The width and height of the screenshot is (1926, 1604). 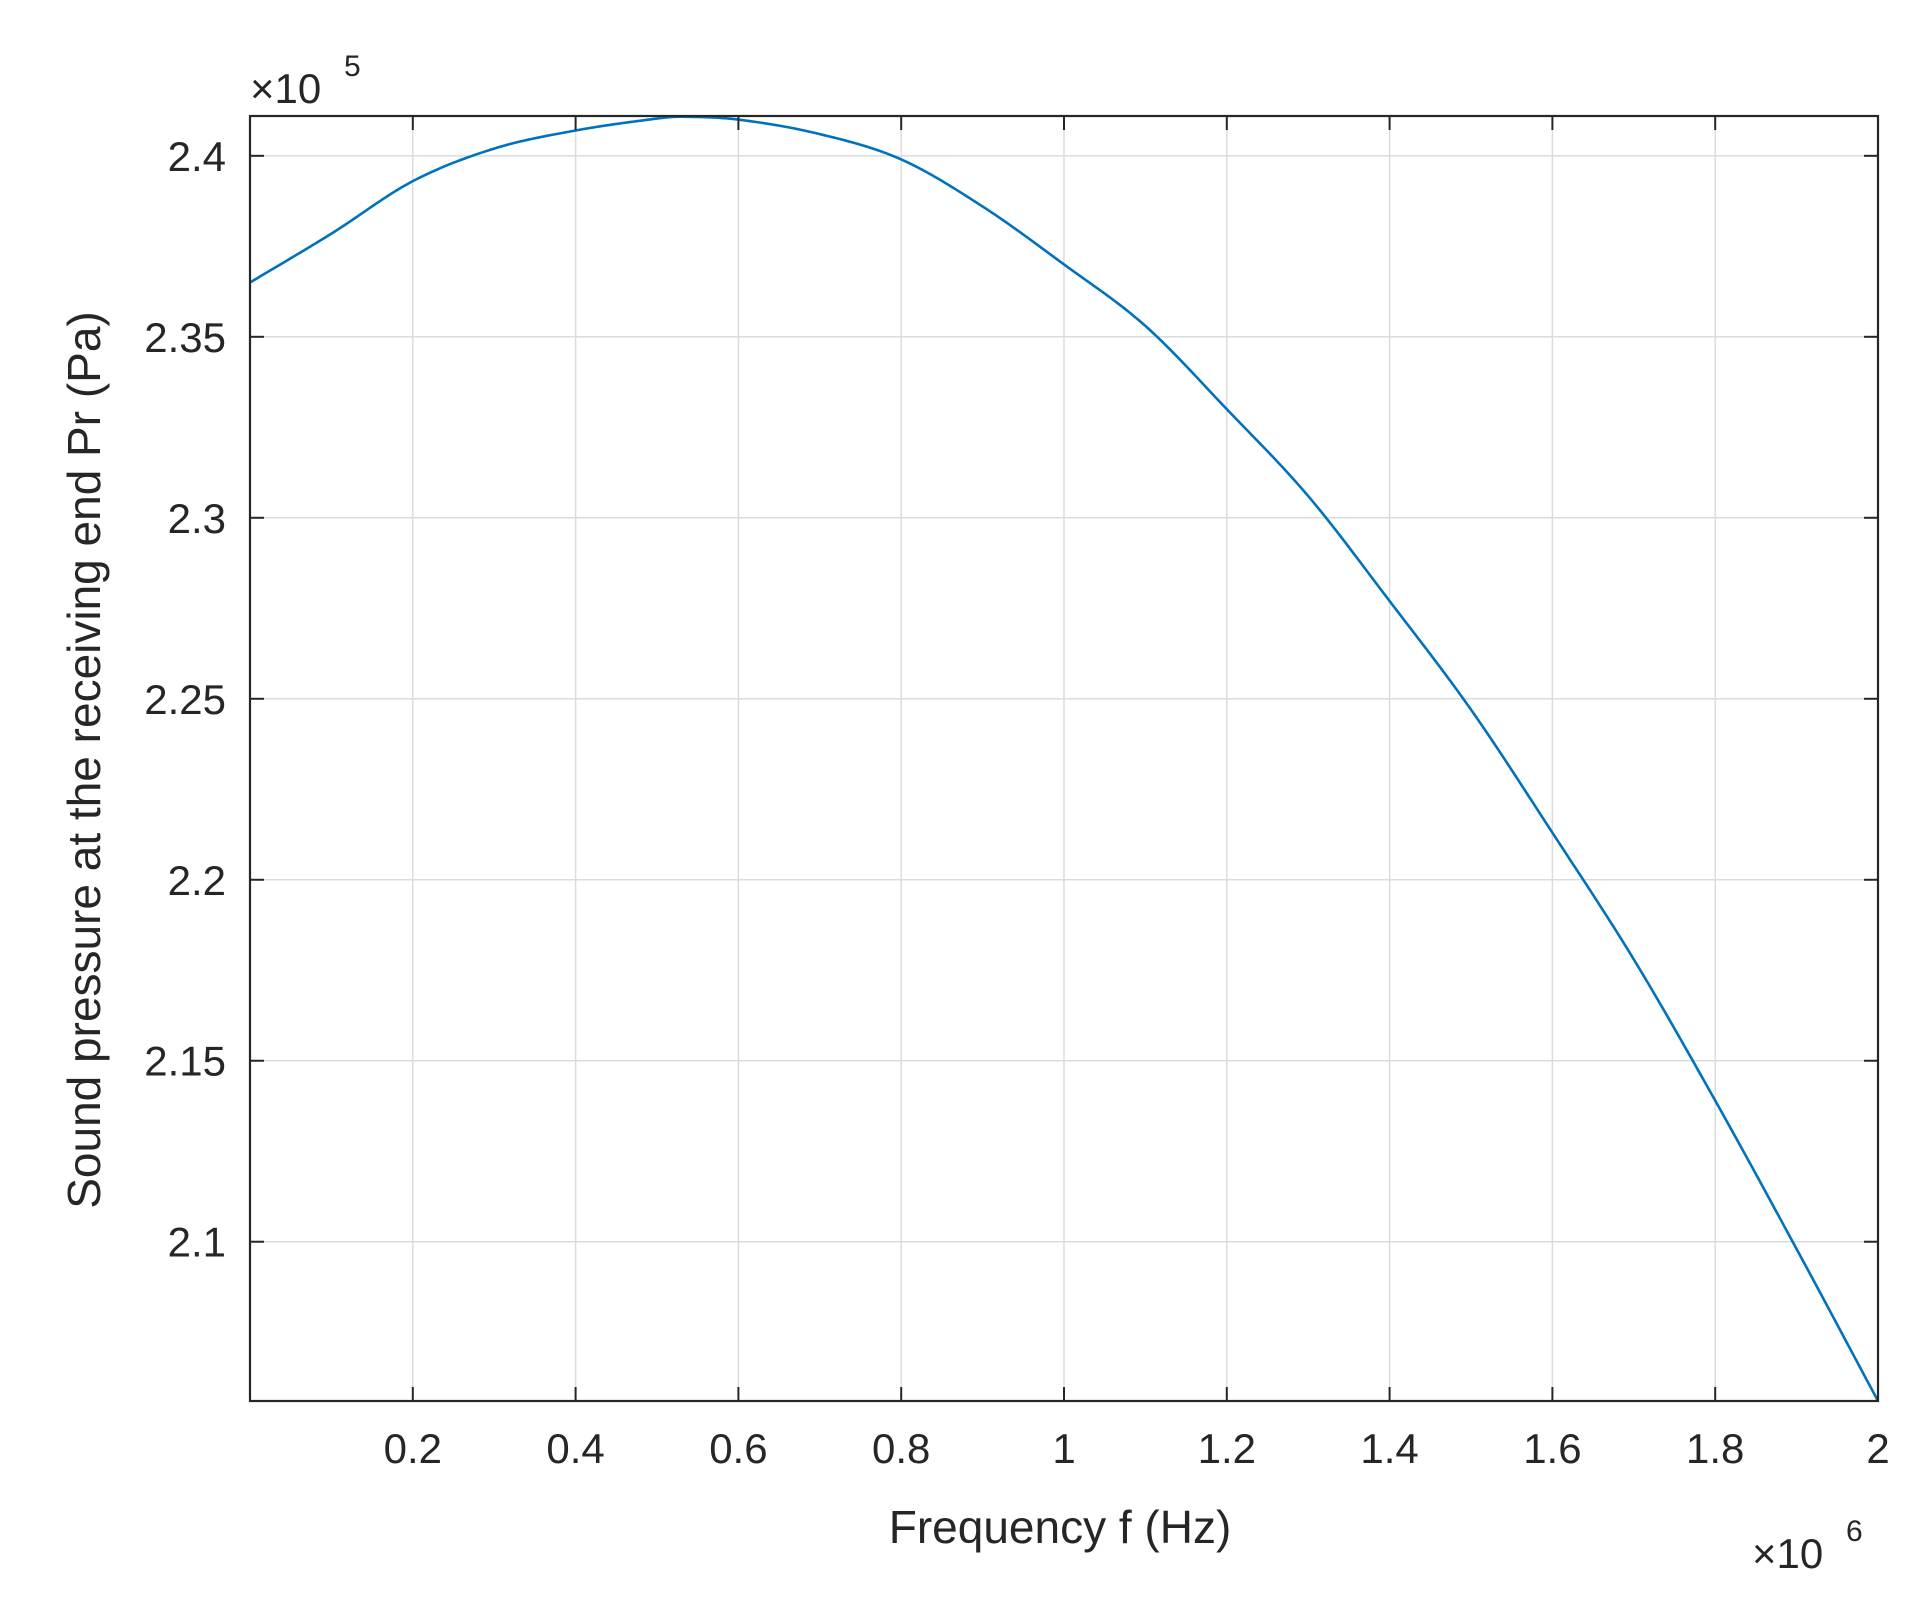 I want to click on x-tick-label: 0.4, so click(x=575, y=1448).